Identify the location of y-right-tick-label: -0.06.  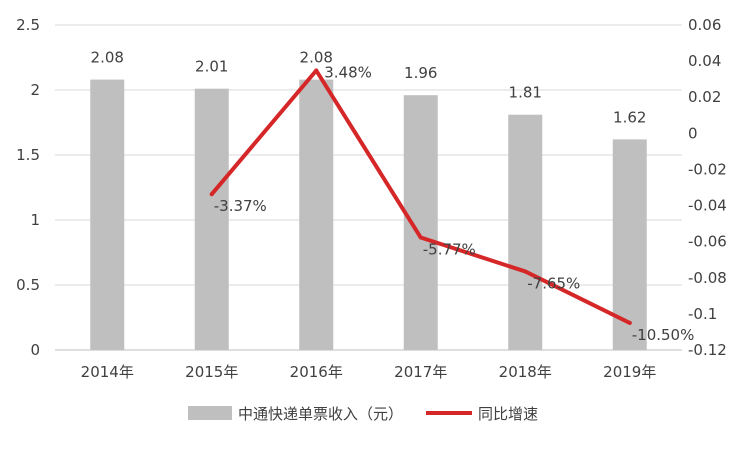
(707, 242).